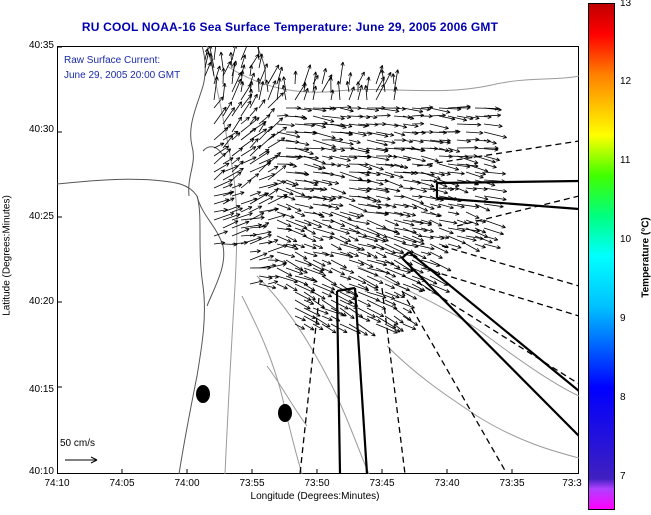 The image size is (651, 515). I want to click on ytick-40-15: 40:15, so click(41, 389).